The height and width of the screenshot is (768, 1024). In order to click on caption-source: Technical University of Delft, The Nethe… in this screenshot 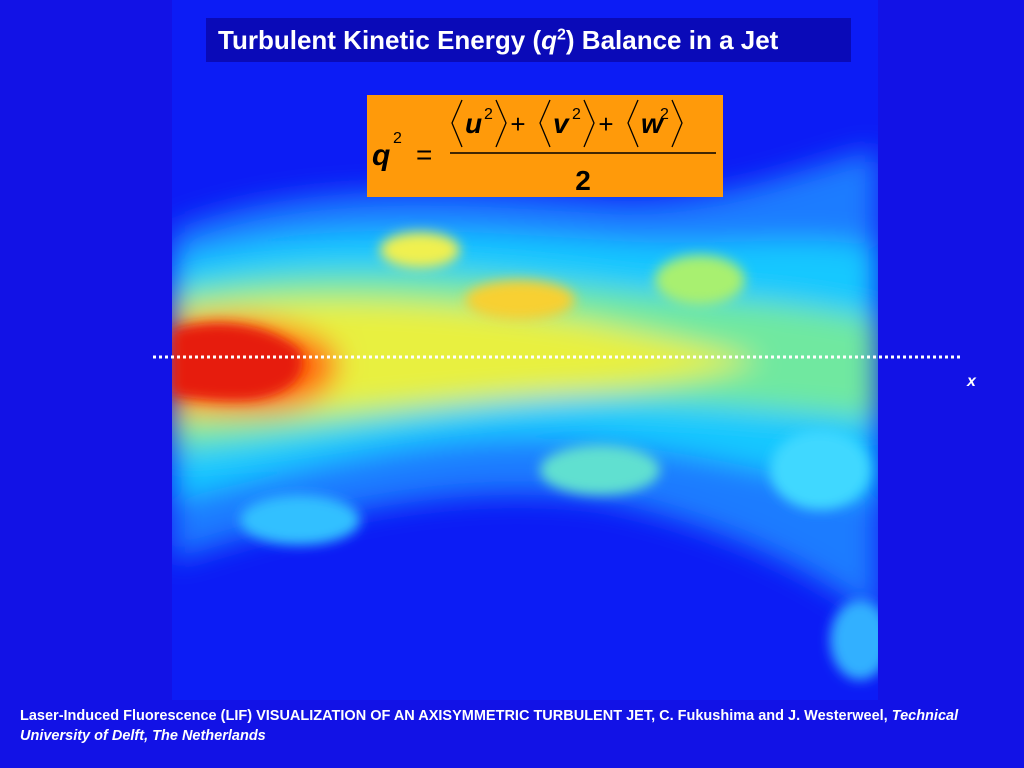, I will do `click(489, 726)`.